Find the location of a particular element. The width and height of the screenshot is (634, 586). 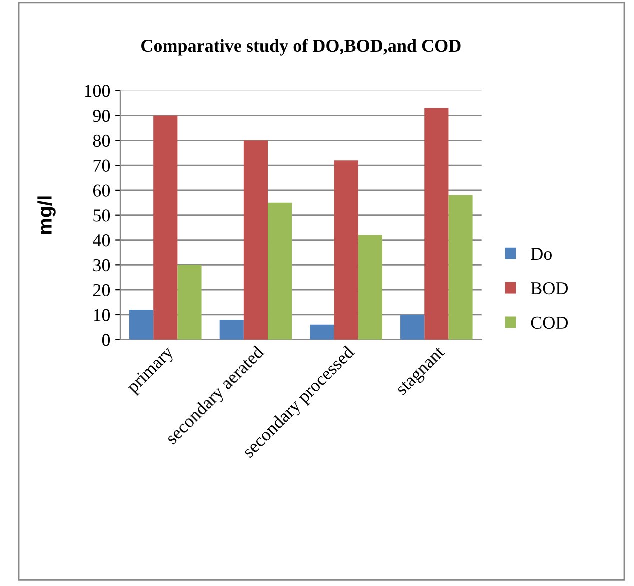

chart-title: Comparative study of DO,BOD,and COD is located at coordinates (301, 47).